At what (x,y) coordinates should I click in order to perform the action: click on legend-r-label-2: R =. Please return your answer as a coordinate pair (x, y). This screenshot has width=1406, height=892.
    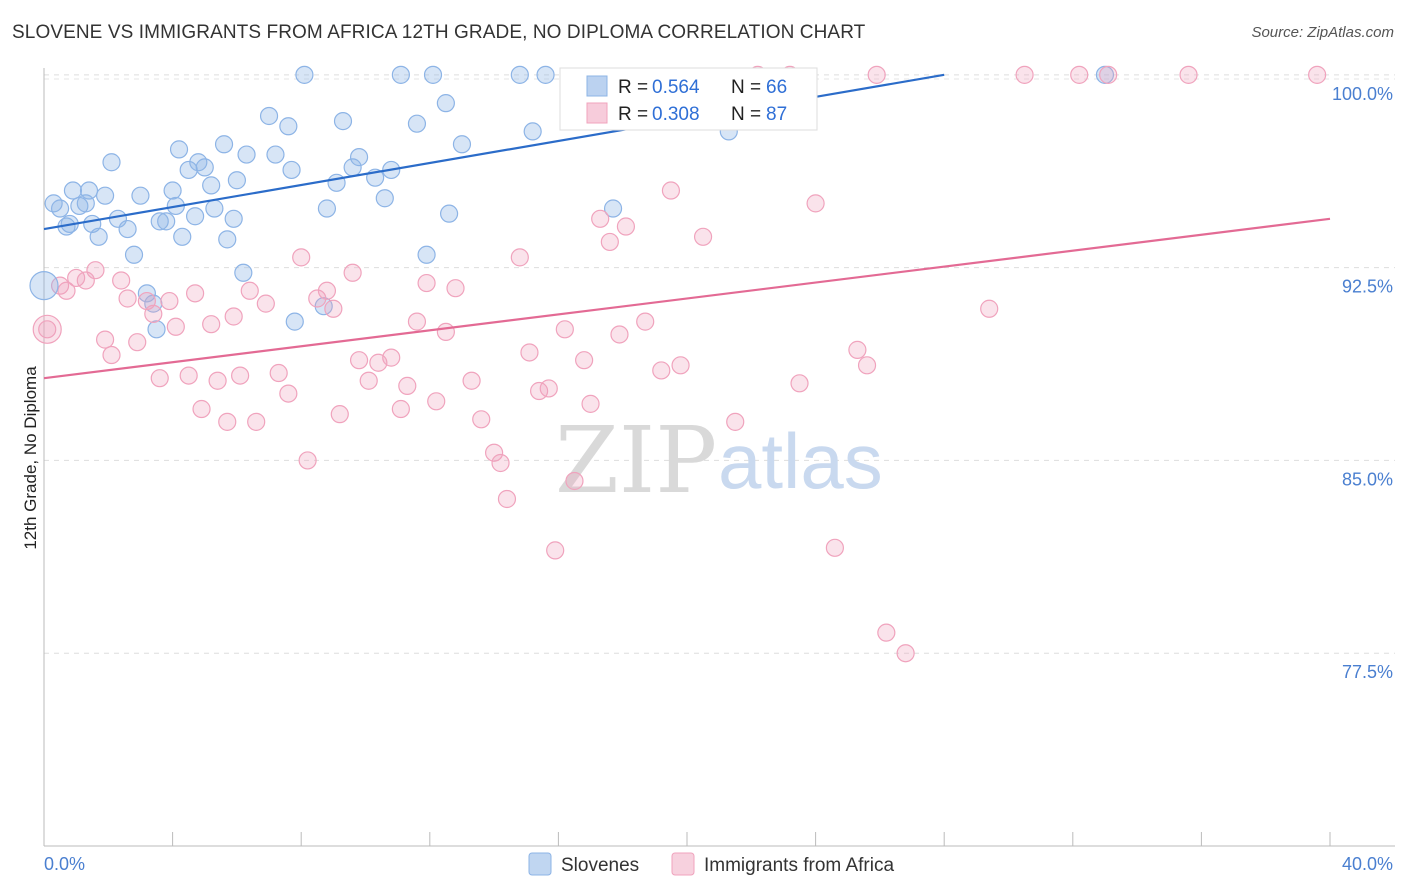
    Looking at the image, I should click on (633, 114).